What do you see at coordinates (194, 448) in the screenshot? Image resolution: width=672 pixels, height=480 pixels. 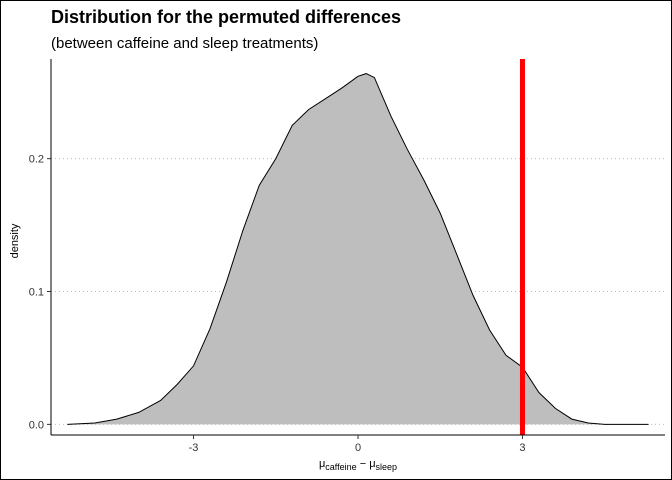 I see `x-tick-label-0: -3` at bounding box center [194, 448].